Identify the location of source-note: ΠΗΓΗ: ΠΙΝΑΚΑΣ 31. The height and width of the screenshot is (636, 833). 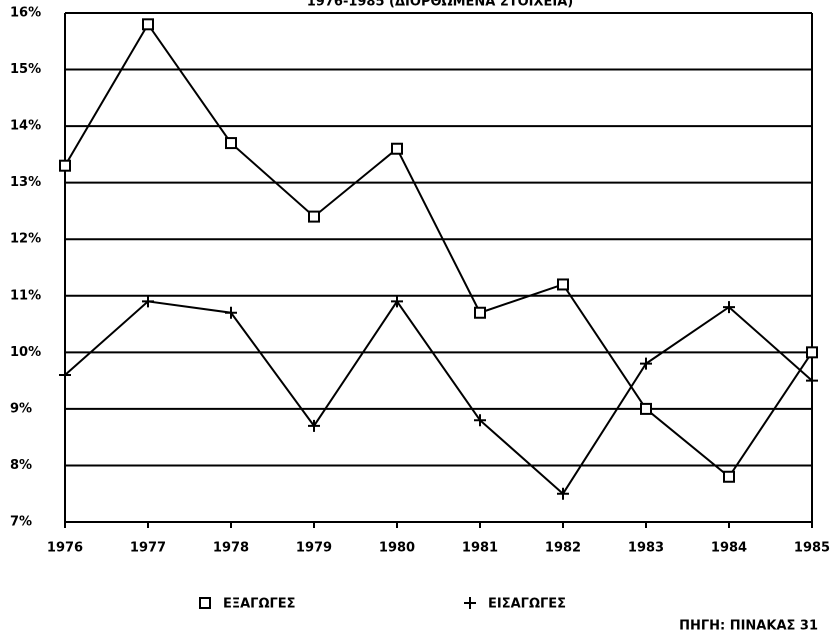
(748, 626).